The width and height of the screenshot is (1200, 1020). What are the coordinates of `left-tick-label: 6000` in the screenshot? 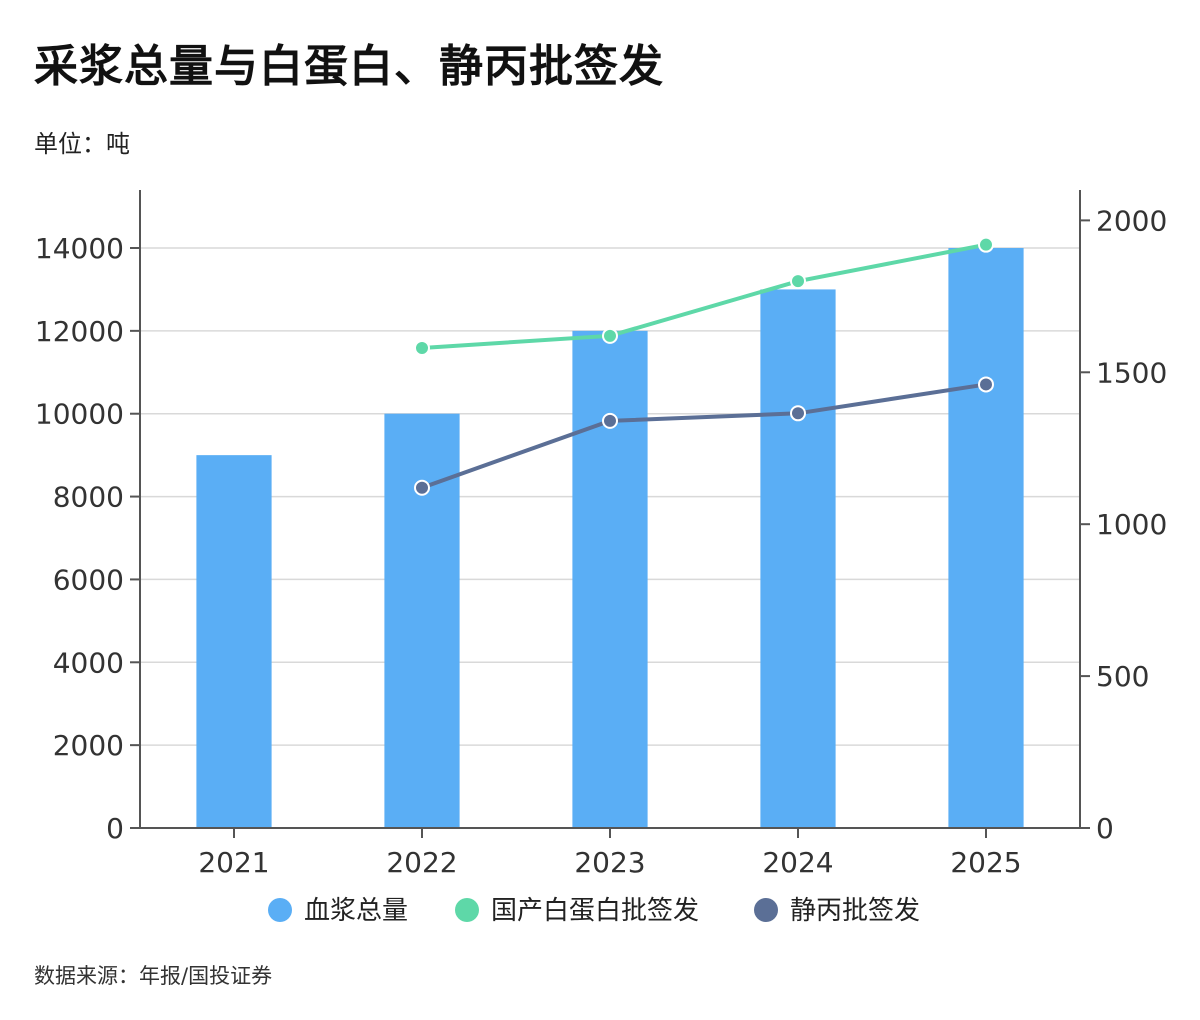 It's located at (88, 579).